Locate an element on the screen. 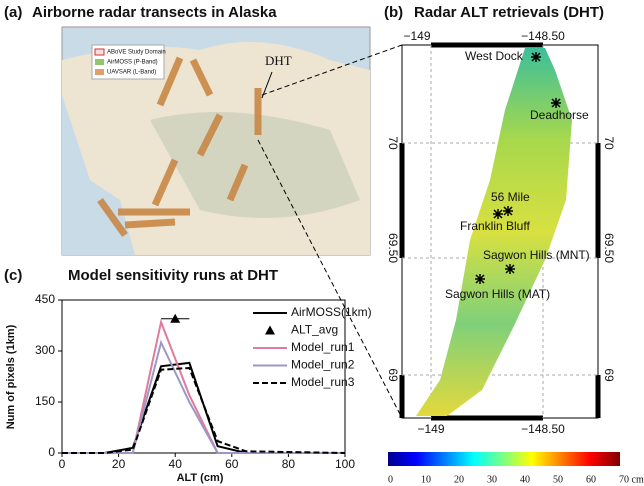 This screenshot has width=644, height=486. transects is located at coordinates (179, 147).